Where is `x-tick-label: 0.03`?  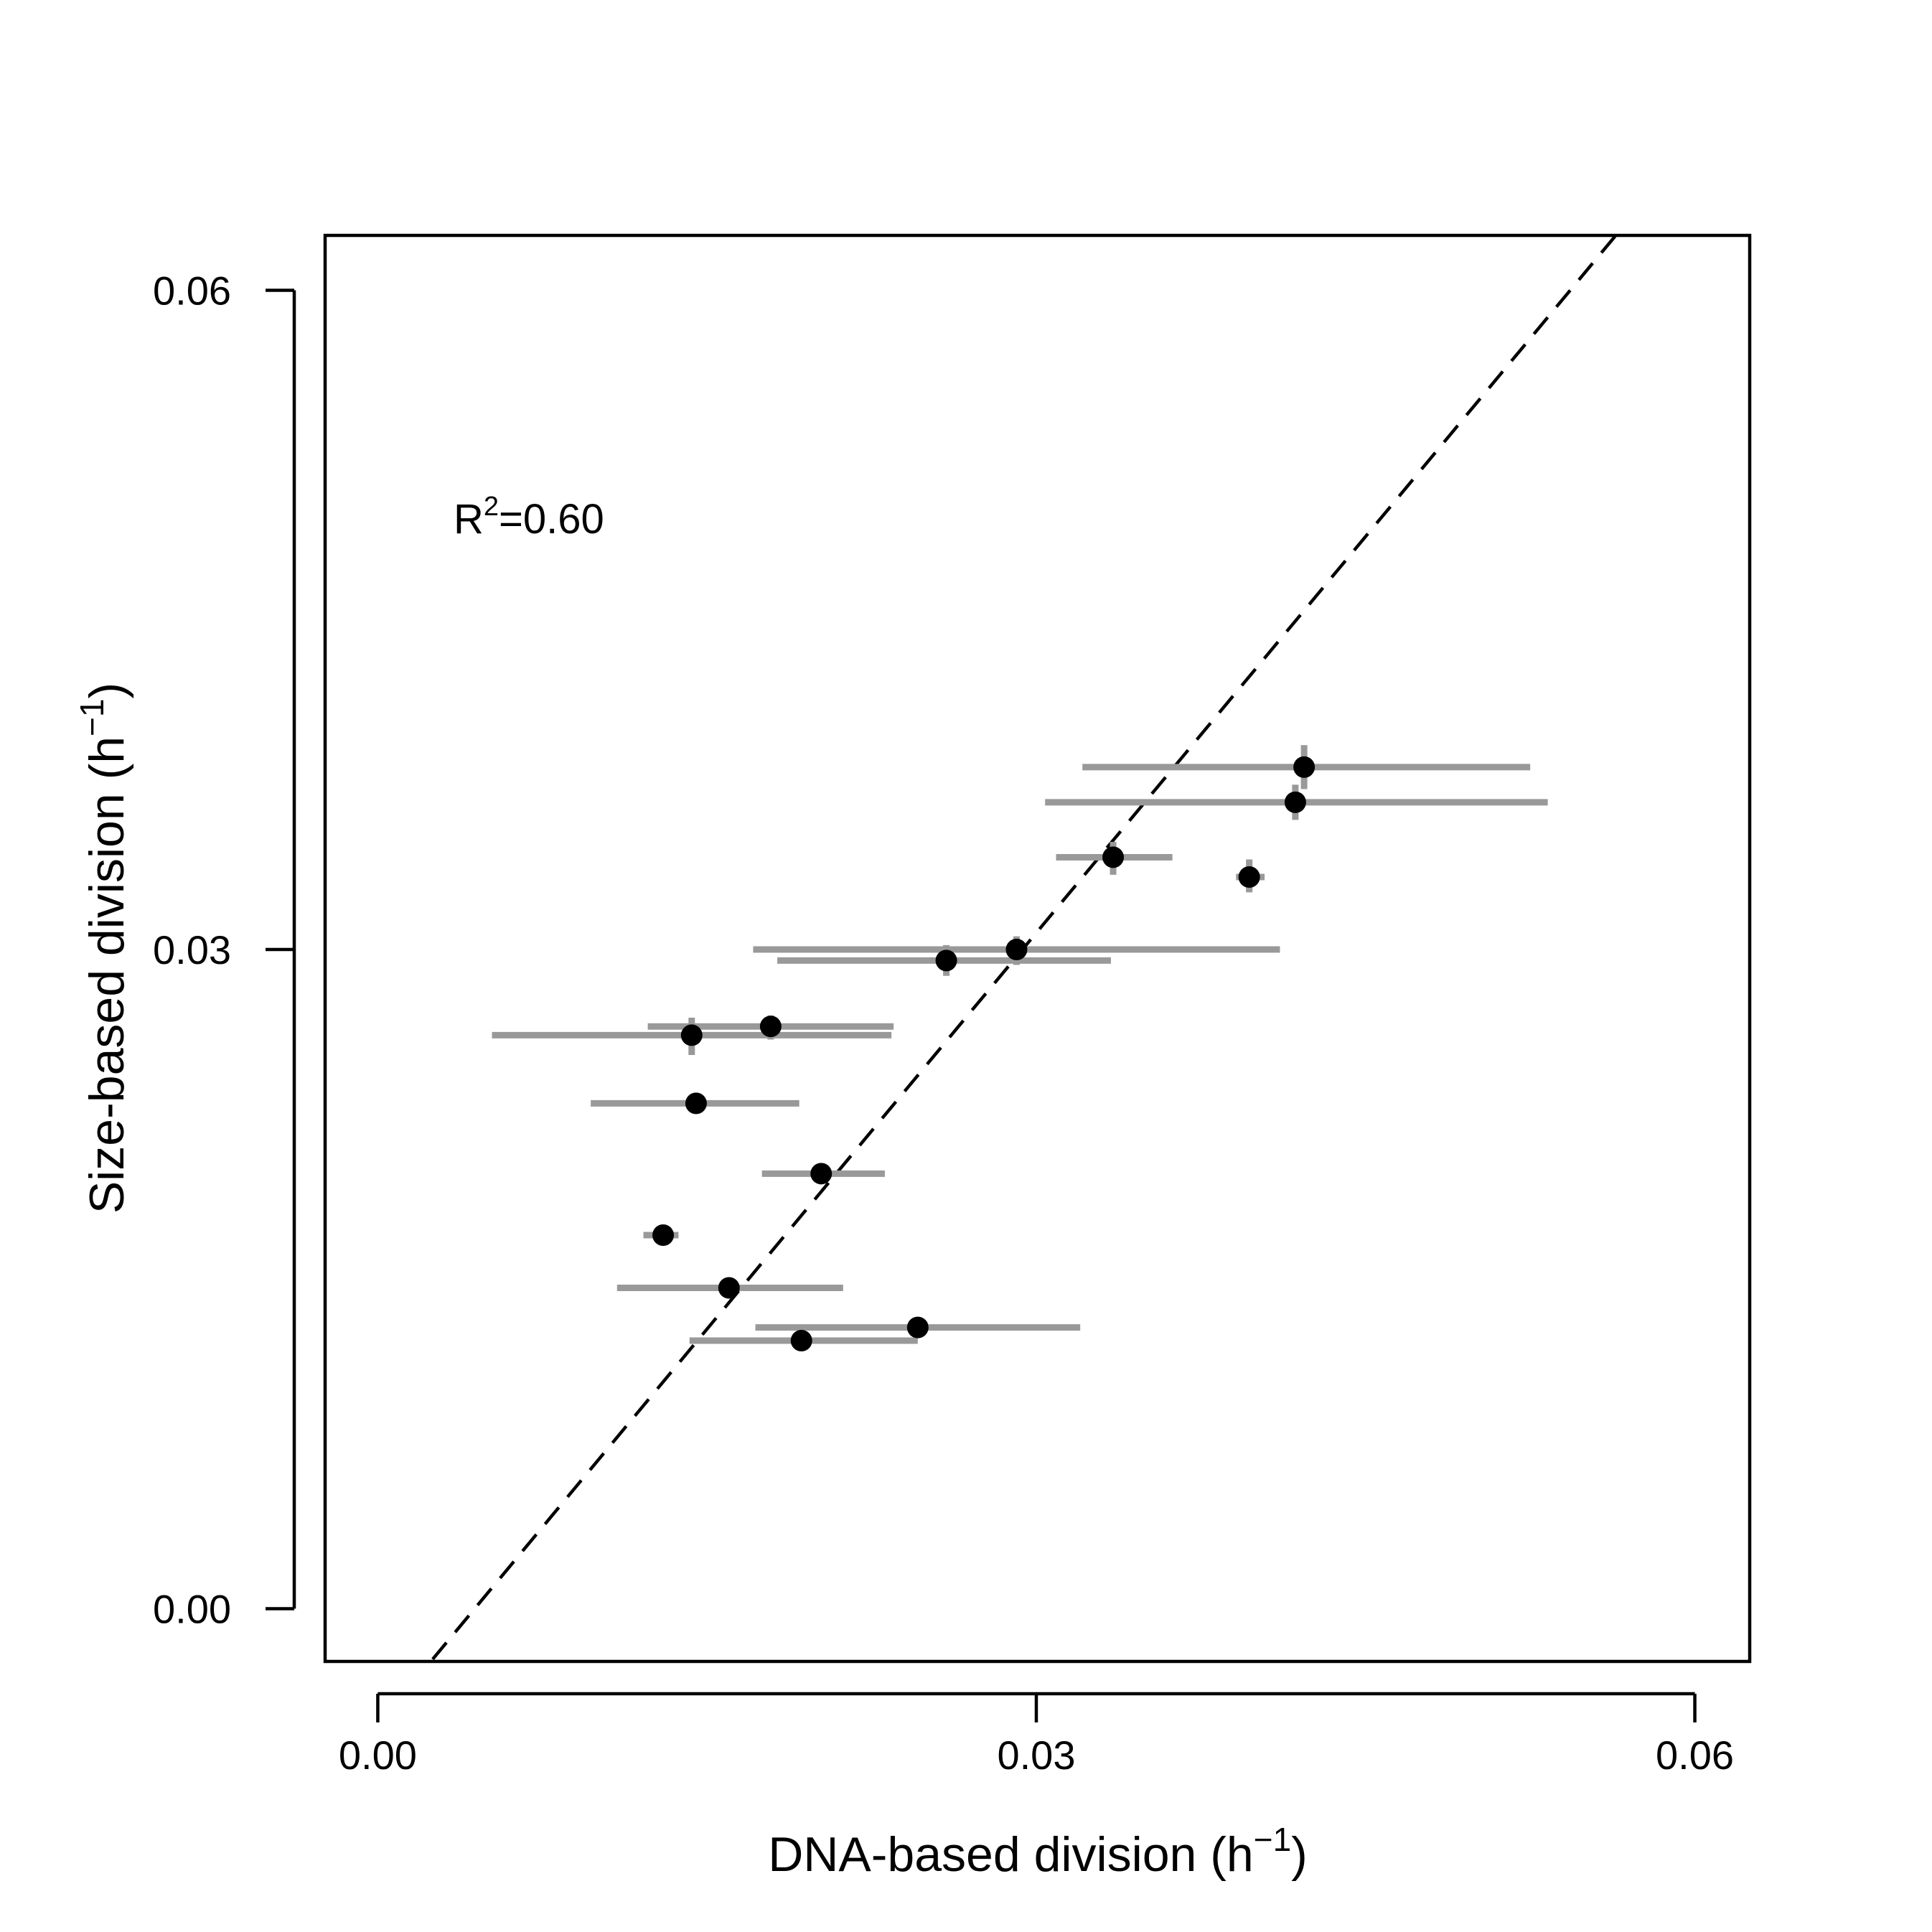 x-tick-label: 0.03 is located at coordinates (1036, 1755).